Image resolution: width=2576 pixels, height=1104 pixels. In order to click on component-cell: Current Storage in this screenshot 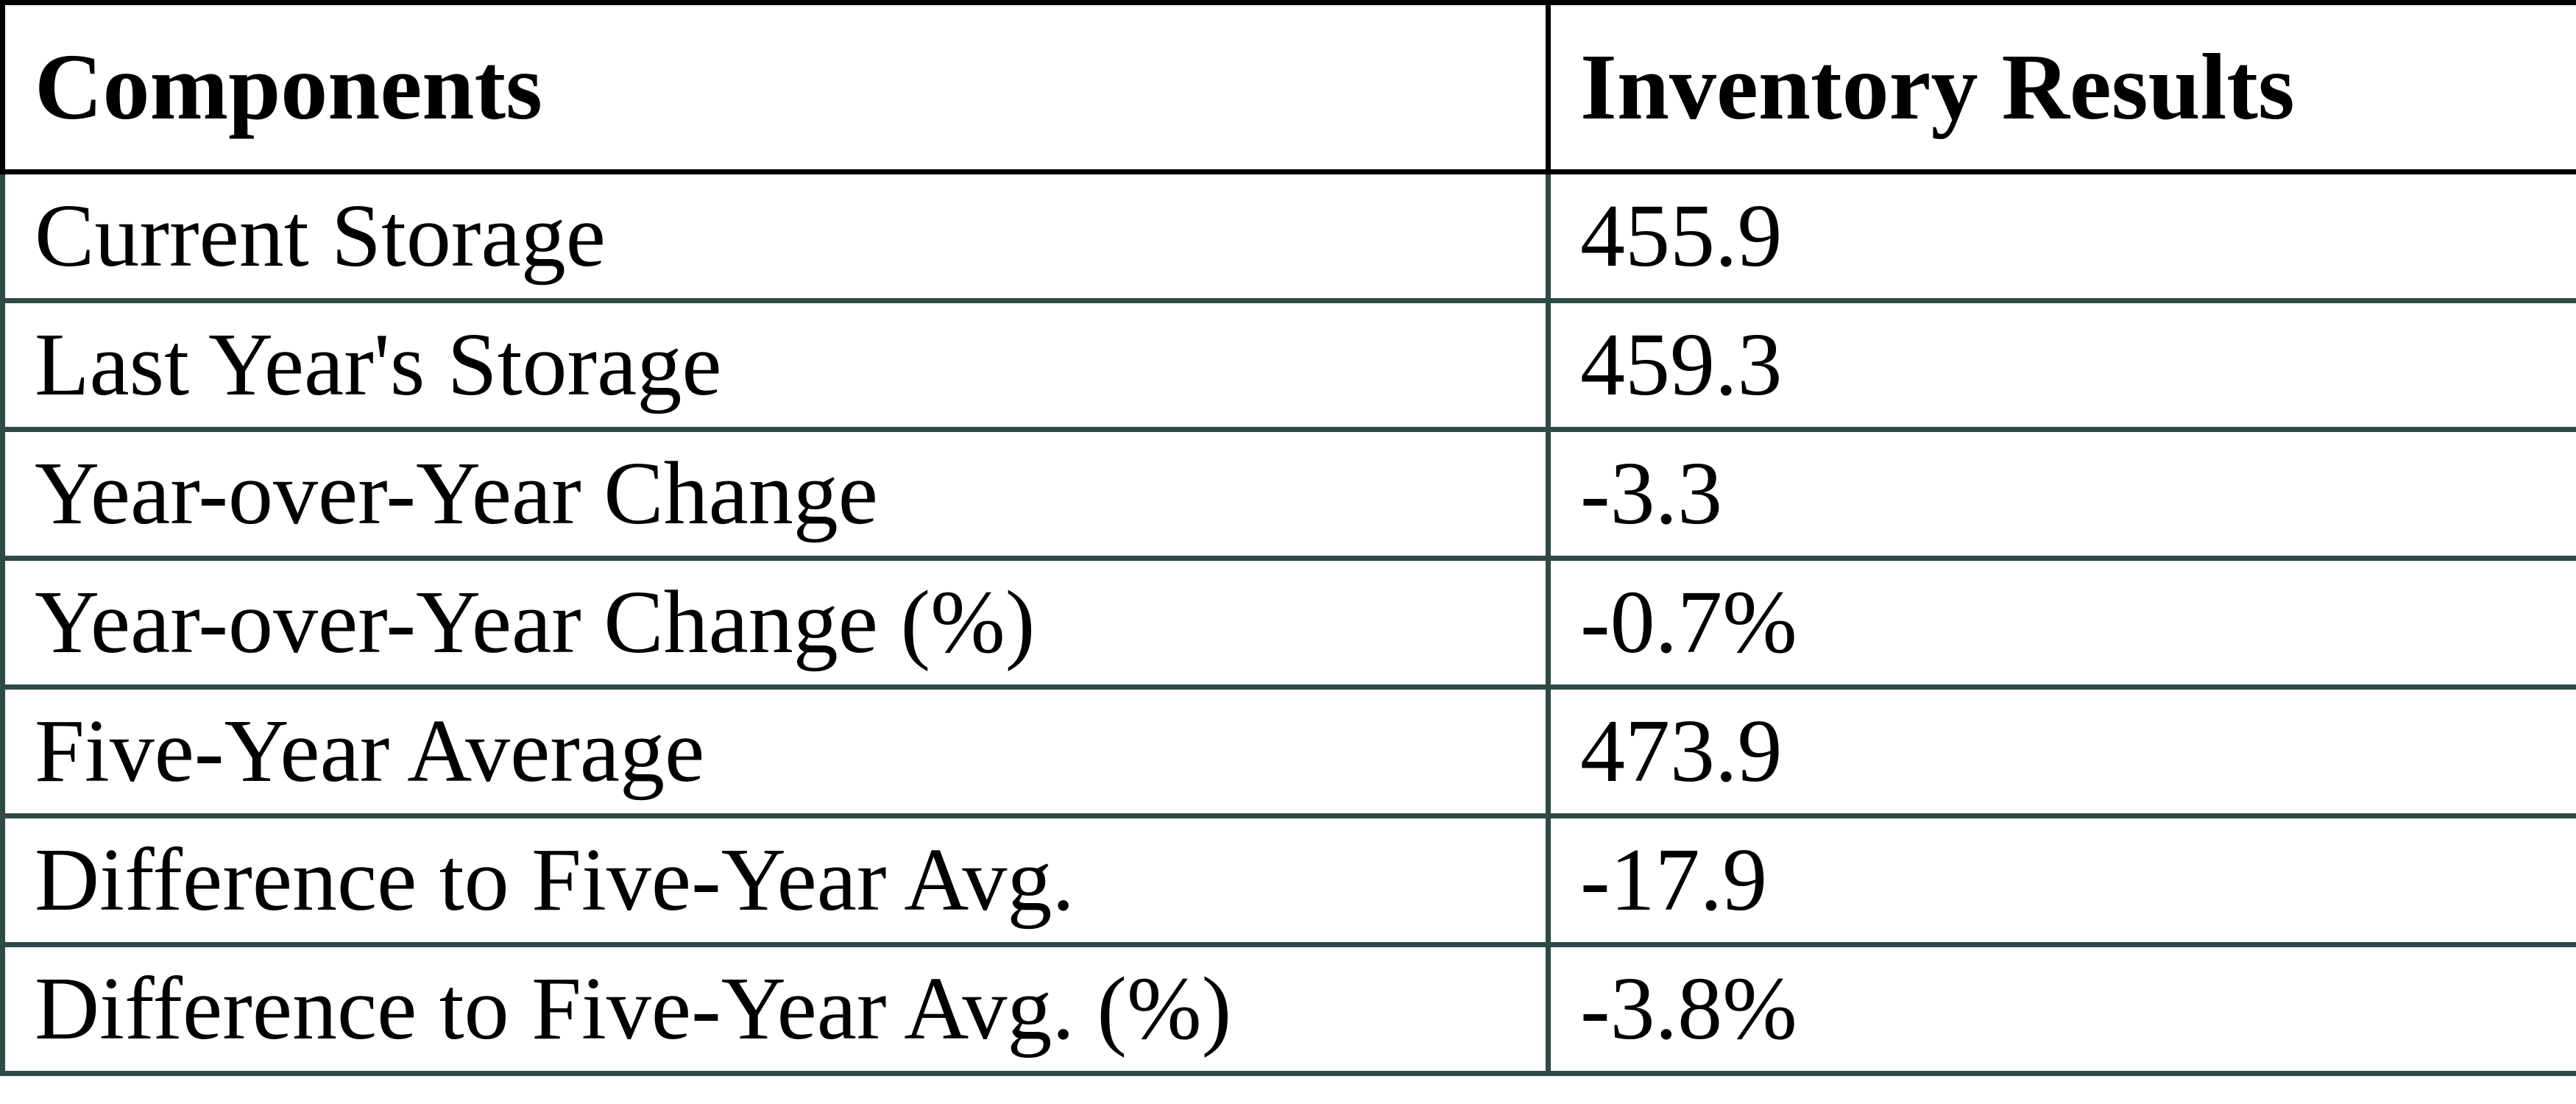, I will do `click(775, 236)`.